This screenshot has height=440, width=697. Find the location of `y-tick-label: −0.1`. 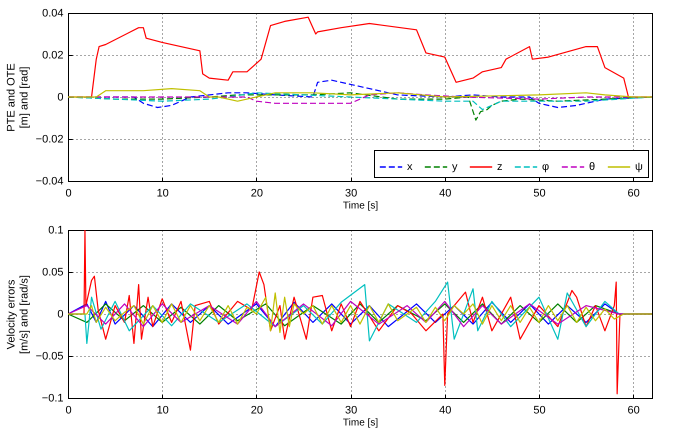

y-tick-label: −0.1 is located at coordinates (53, 398).